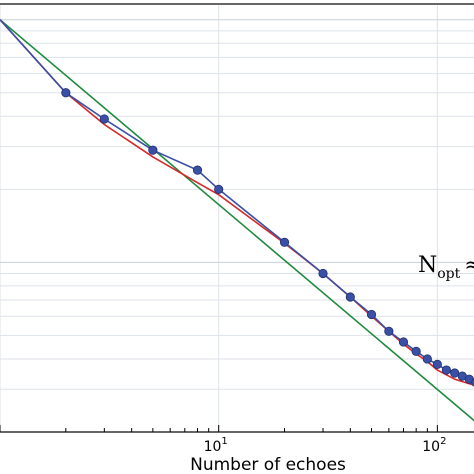 The width and height of the screenshot is (474, 474). I want to click on x-tick-label-exponent: 2, so click(443, 441).